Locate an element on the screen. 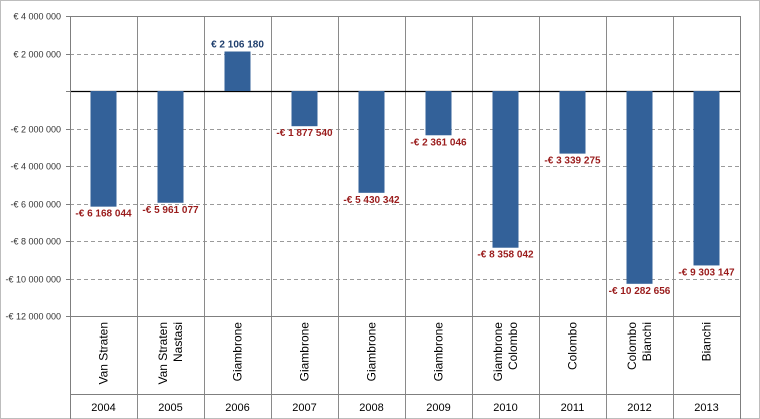  category-label: Nastasi is located at coordinates (178, 342).